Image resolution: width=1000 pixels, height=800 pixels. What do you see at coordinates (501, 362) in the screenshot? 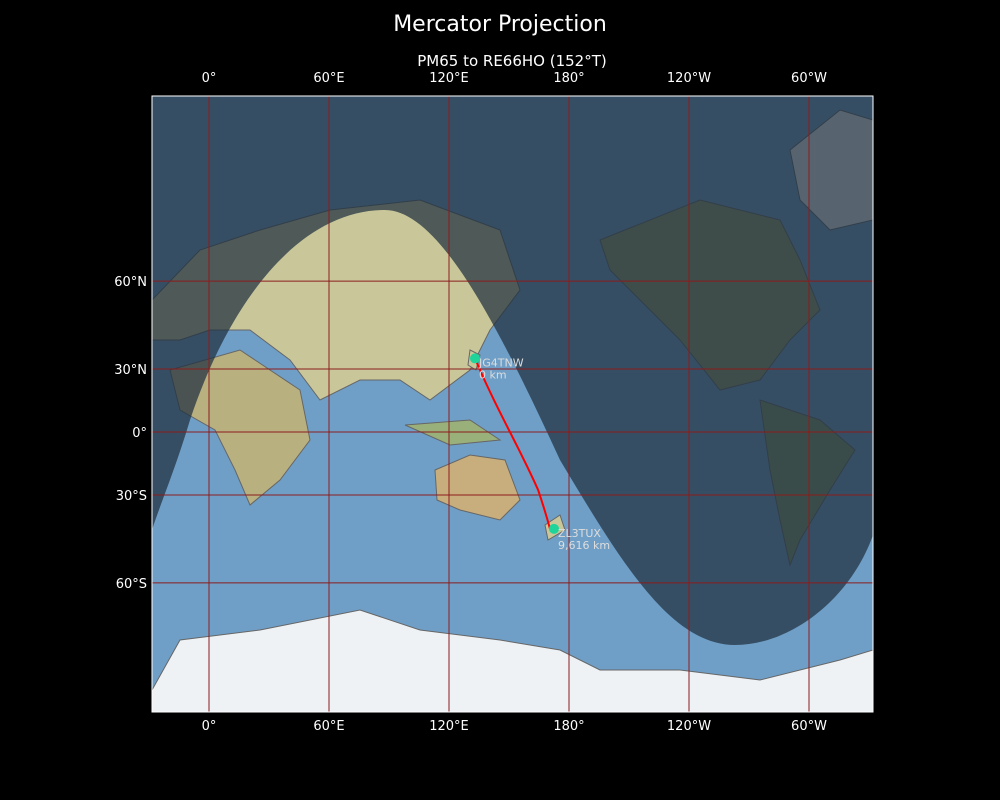
I see `station-callsign: JG4TNW` at bounding box center [501, 362].